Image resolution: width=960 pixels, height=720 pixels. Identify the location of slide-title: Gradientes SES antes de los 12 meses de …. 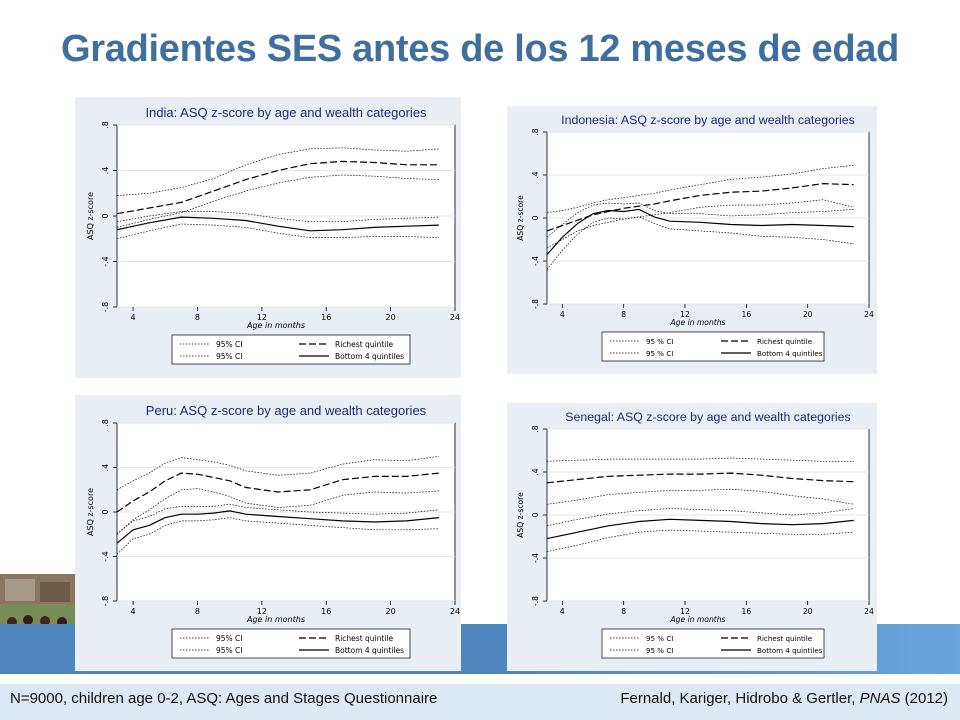
(480, 49).